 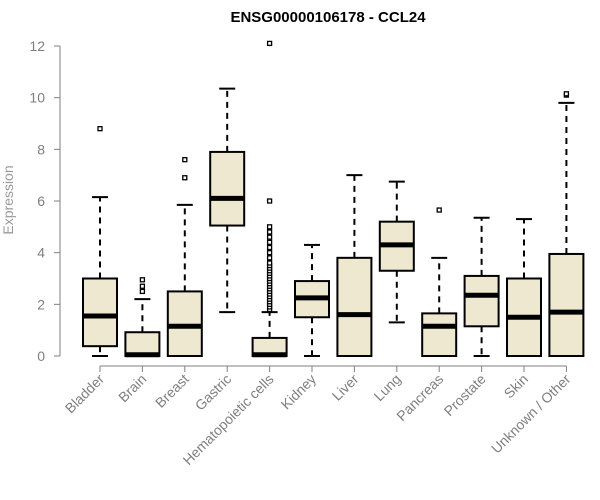 I want to click on y-tick-label: 4, so click(x=41, y=253).